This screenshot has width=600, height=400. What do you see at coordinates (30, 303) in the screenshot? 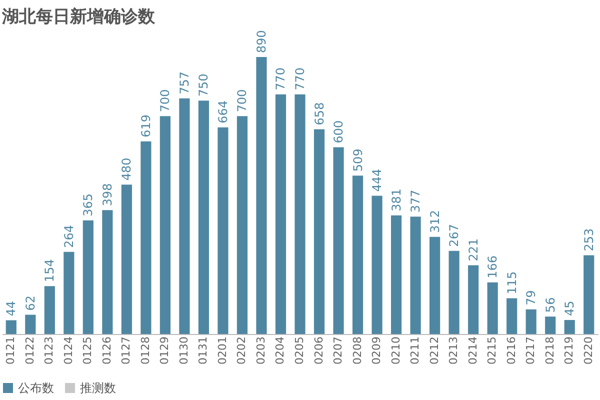
I see `data-label: 62` at bounding box center [30, 303].